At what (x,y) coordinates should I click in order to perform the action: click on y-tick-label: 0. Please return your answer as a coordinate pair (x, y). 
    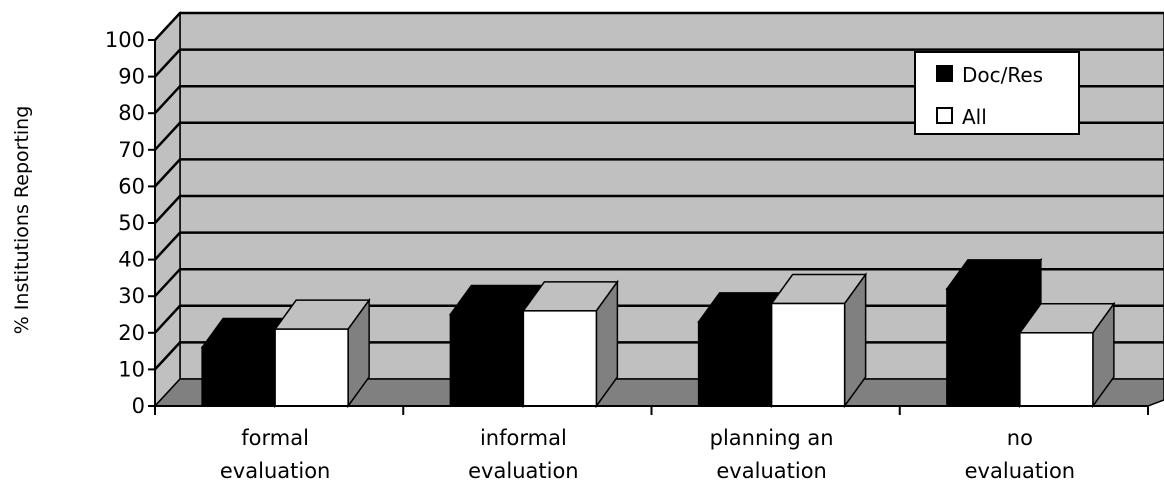
    Looking at the image, I should click on (138, 406).